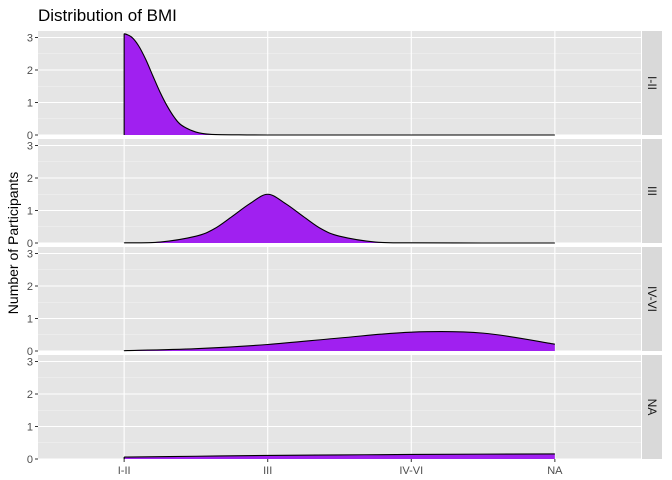 This screenshot has height=480, width=672. What do you see at coordinates (411, 471) in the screenshot?
I see `x-tick-label: IV-VI` at bounding box center [411, 471].